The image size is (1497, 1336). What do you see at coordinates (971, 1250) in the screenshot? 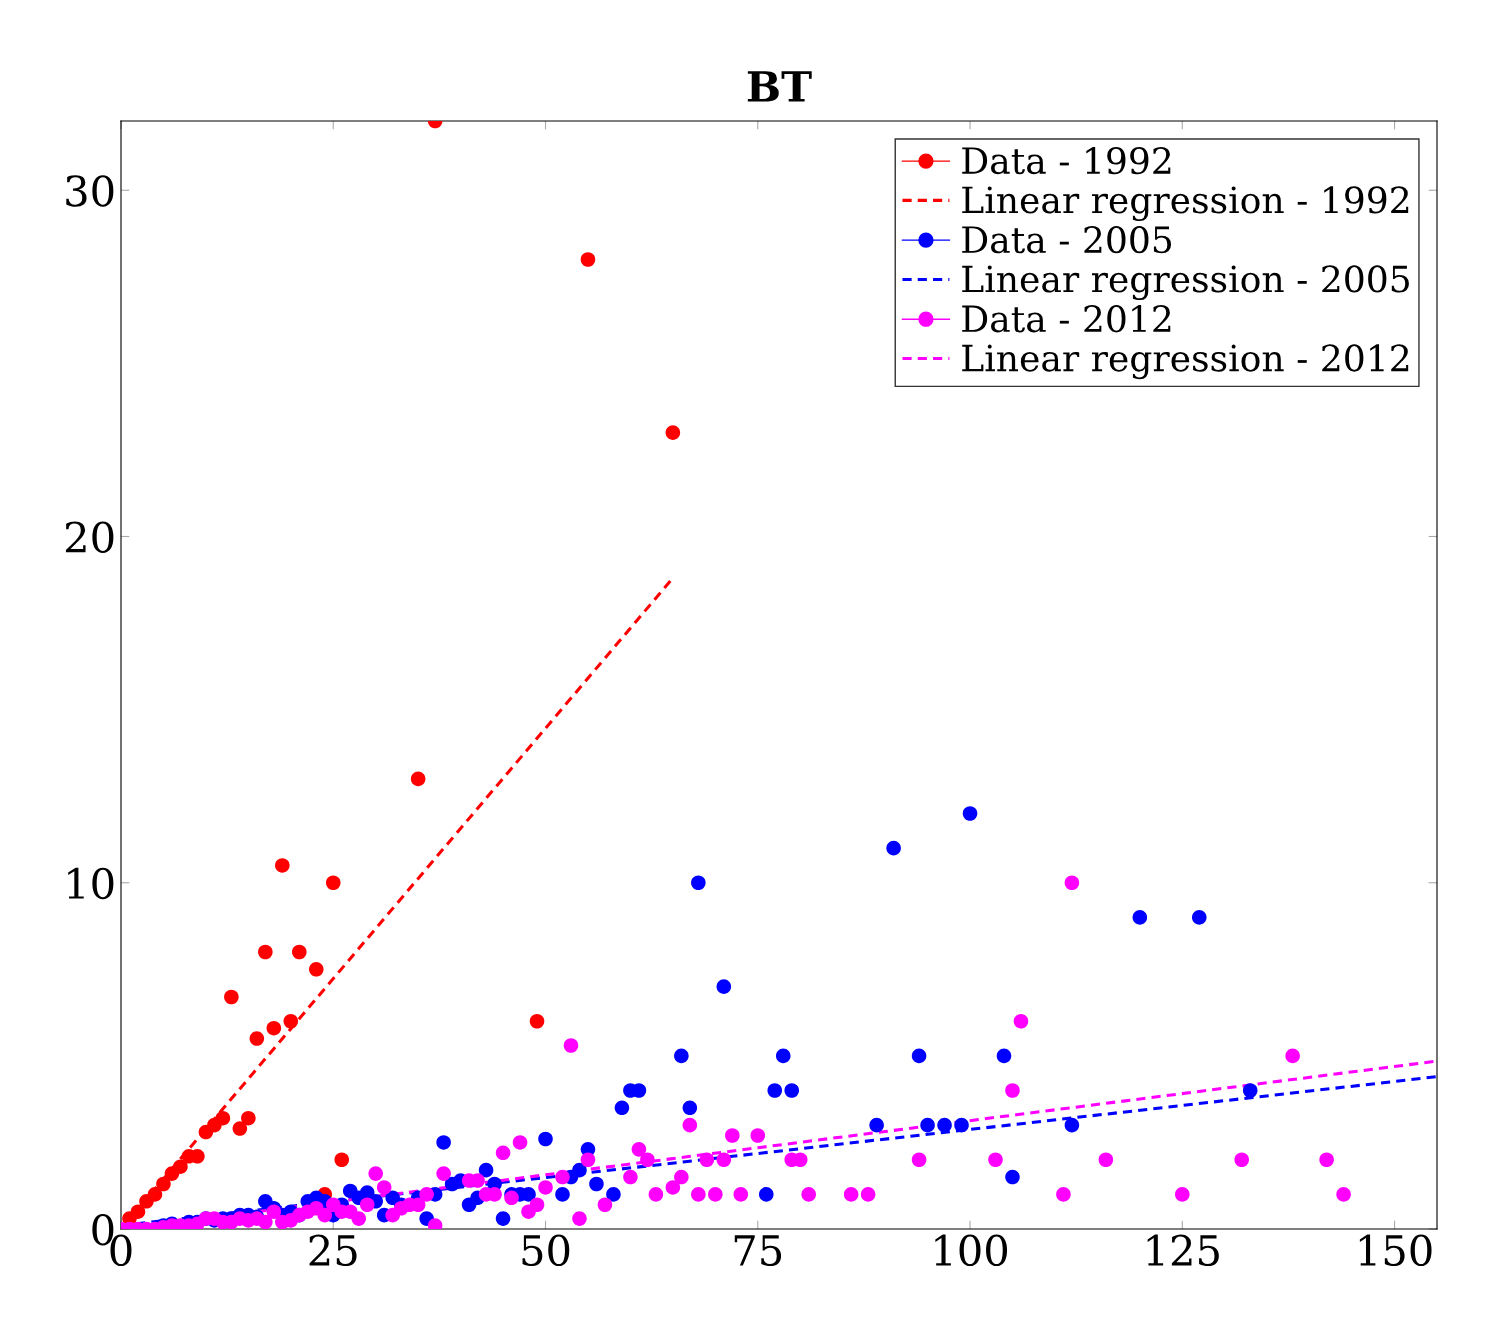
I see `x-tick-label: 100` at bounding box center [971, 1250].